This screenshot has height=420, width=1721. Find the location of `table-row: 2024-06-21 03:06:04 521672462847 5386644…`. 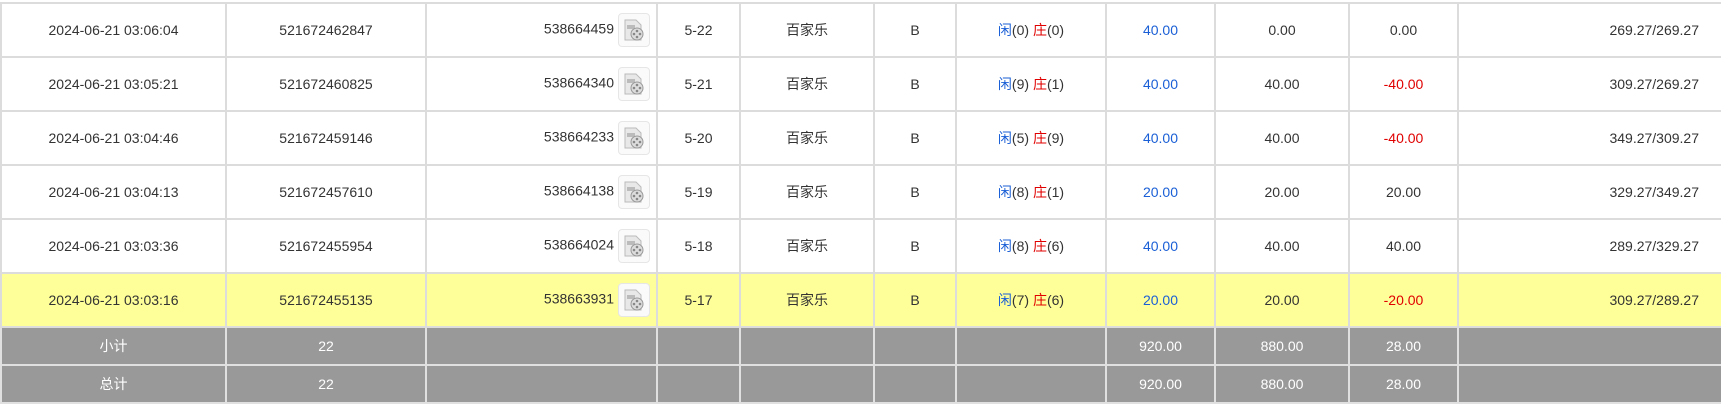

table-row: 2024-06-21 03:06:04 521672462847 5386644… is located at coordinates (860, 30).